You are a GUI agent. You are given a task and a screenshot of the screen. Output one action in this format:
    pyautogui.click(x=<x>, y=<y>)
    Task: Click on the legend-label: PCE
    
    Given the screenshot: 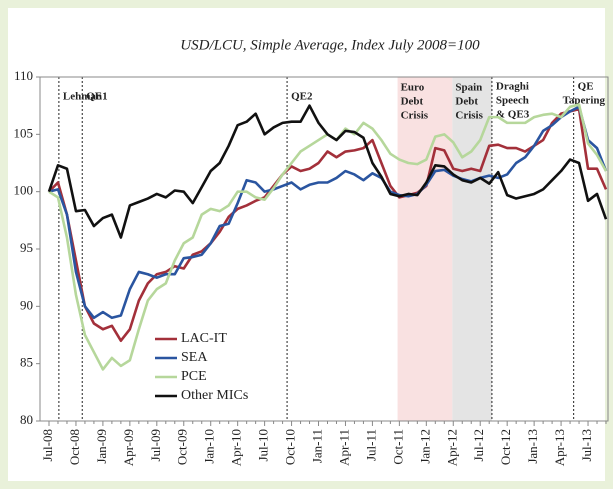 What is the action you would take?
    pyautogui.click(x=194, y=376)
    